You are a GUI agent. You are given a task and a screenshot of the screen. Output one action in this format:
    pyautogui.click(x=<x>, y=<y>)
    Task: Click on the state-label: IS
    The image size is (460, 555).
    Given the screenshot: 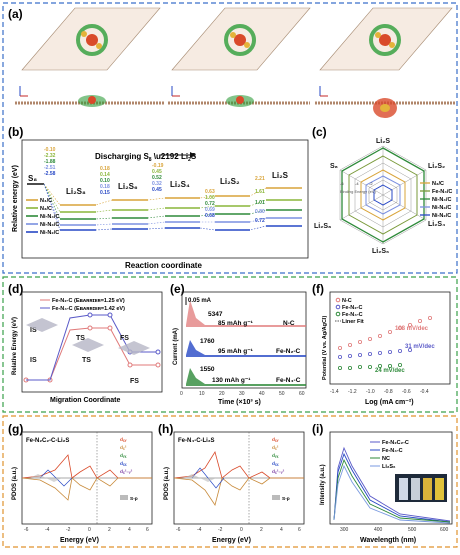 What is the action you would take?
    pyautogui.click(x=33, y=360)
    